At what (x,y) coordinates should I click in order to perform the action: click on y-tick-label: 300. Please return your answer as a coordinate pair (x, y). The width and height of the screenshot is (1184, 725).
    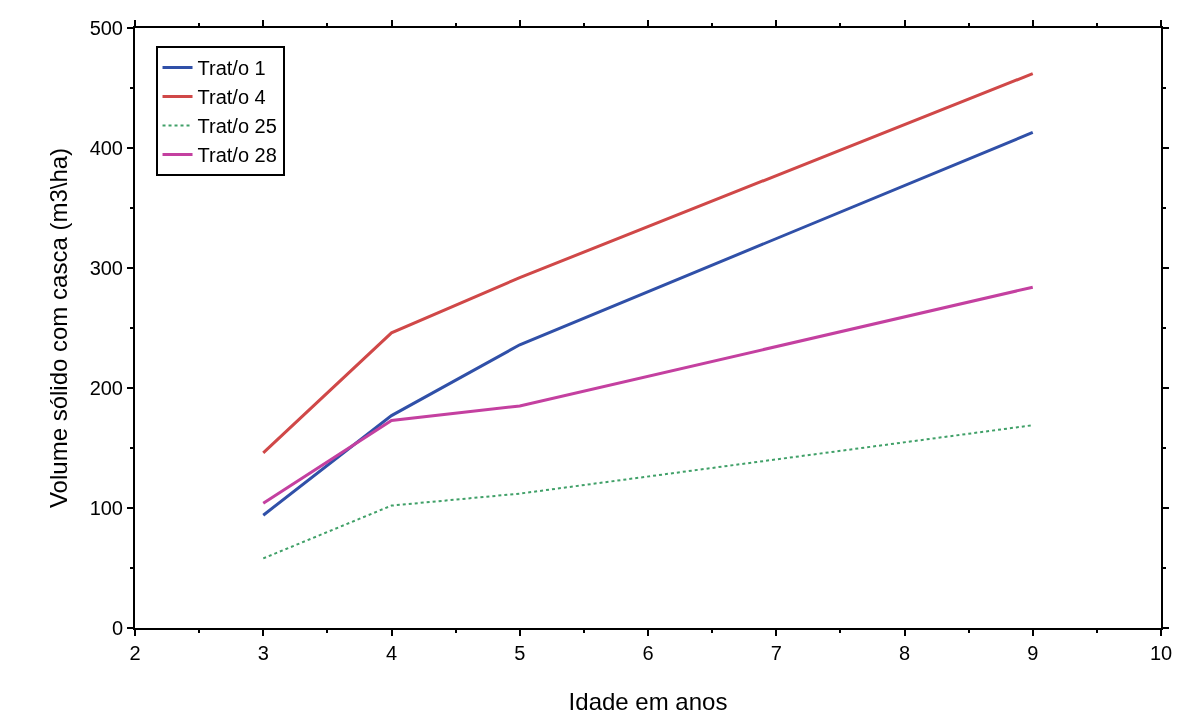
    Looking at the image, I should click on (106, 268).